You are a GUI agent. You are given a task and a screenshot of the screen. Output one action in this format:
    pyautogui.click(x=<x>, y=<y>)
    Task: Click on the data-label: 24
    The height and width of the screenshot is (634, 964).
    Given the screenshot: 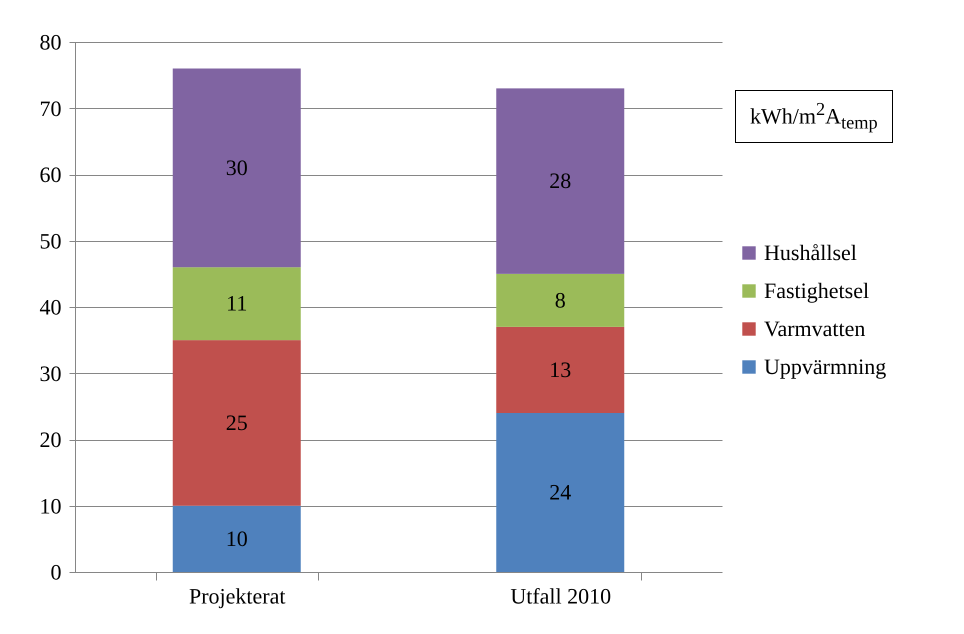 What is the action you would take?
    pyautogui.click(x=560, y=492)
    